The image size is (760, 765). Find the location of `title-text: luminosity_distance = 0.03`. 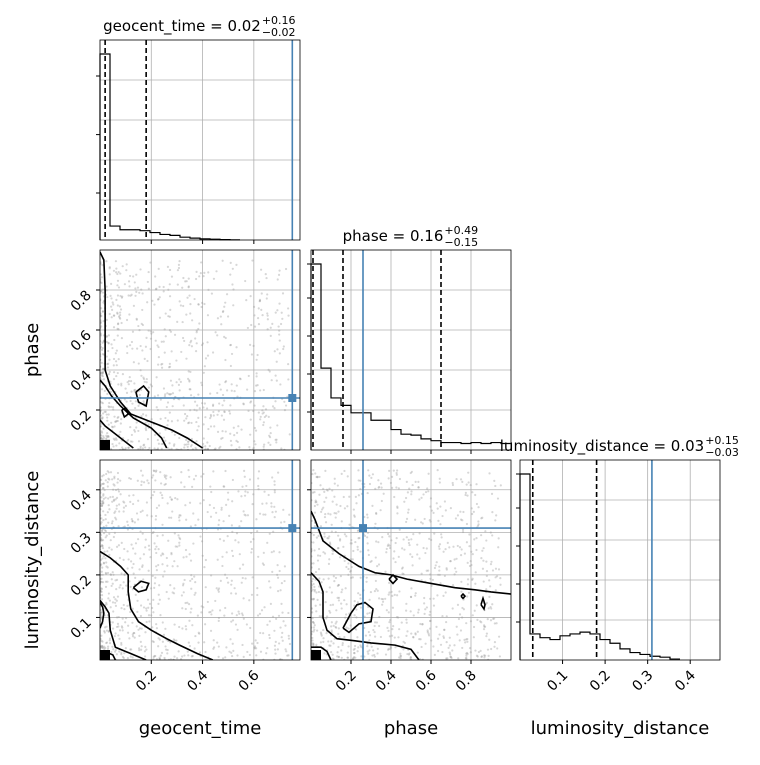

title-text: luminosity_distance = 0.03 is located at coordinates (602, 446).